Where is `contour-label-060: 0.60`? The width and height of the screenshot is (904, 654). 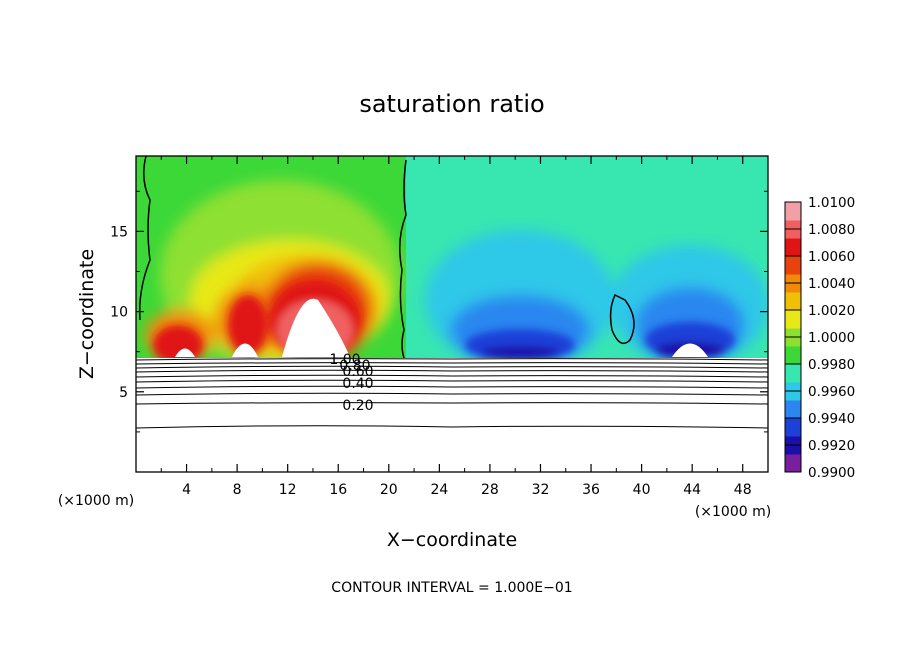 contour-label-060: 0.60 is located at coordinates (357, 372).